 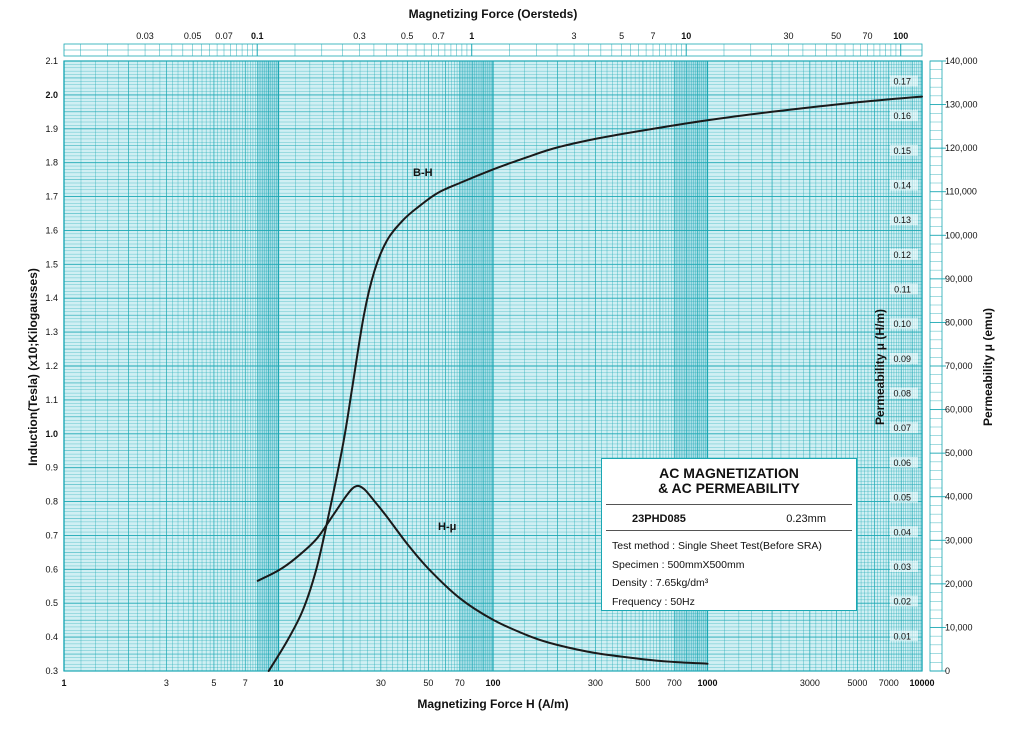 What do you see at coordinates (51, 671) in the screenshot?
I see `left-tick-label: 0.3` at bounding box center [51, 671].